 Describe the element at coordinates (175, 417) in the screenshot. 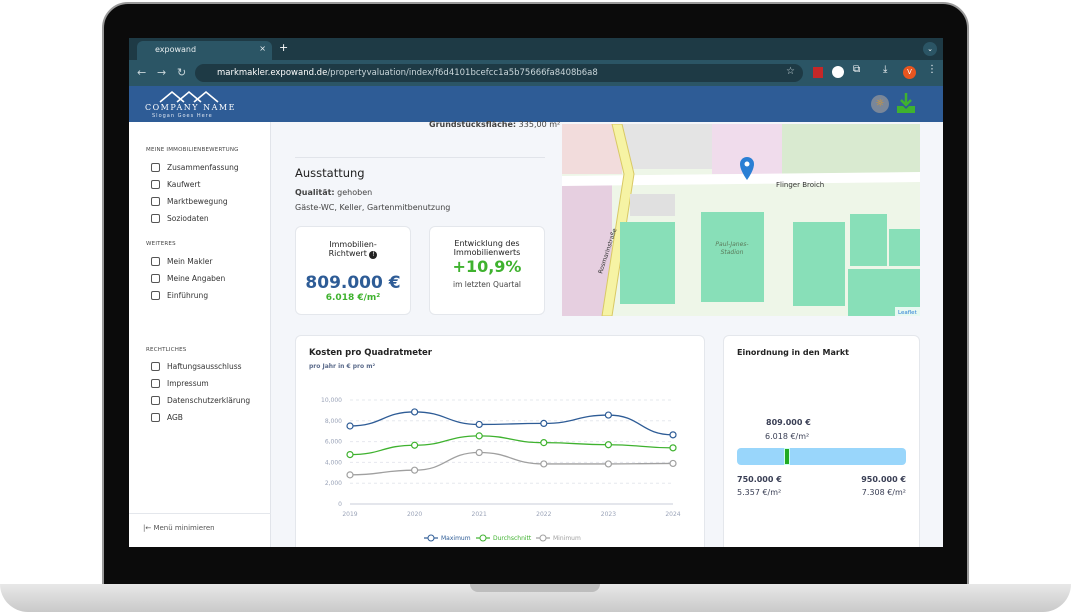

I see `sidebar-item-label: AGB` at that location.